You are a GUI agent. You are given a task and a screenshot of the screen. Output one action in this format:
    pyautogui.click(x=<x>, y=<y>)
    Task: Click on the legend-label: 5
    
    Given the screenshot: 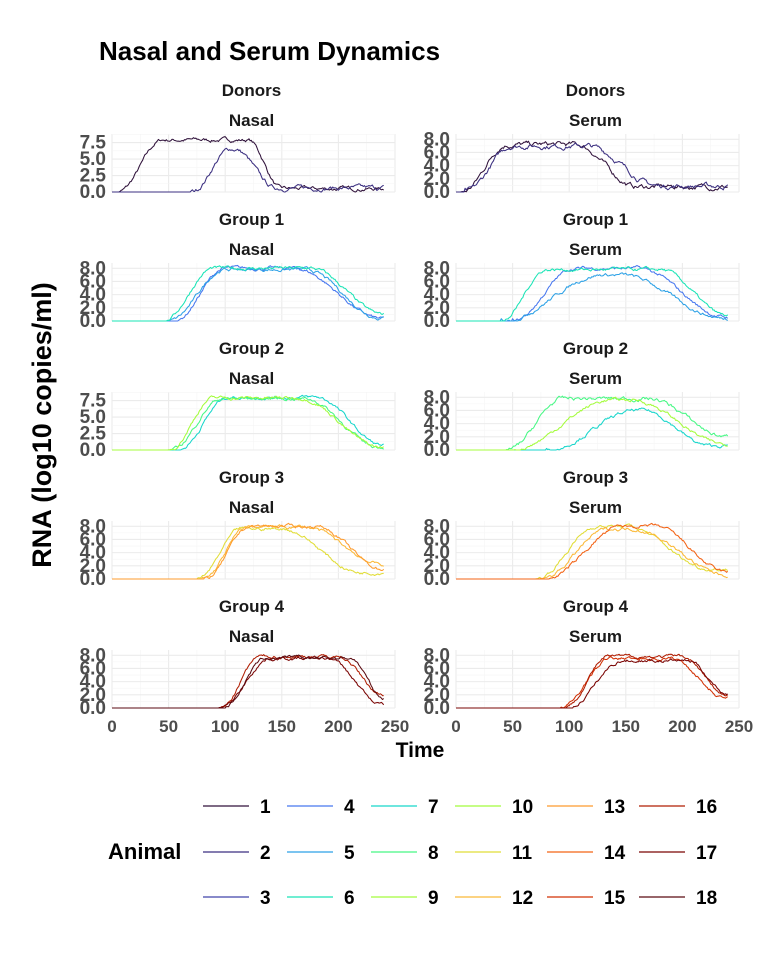 What is the action you would take?
    pyautogui.click(x=349, y=853)
    